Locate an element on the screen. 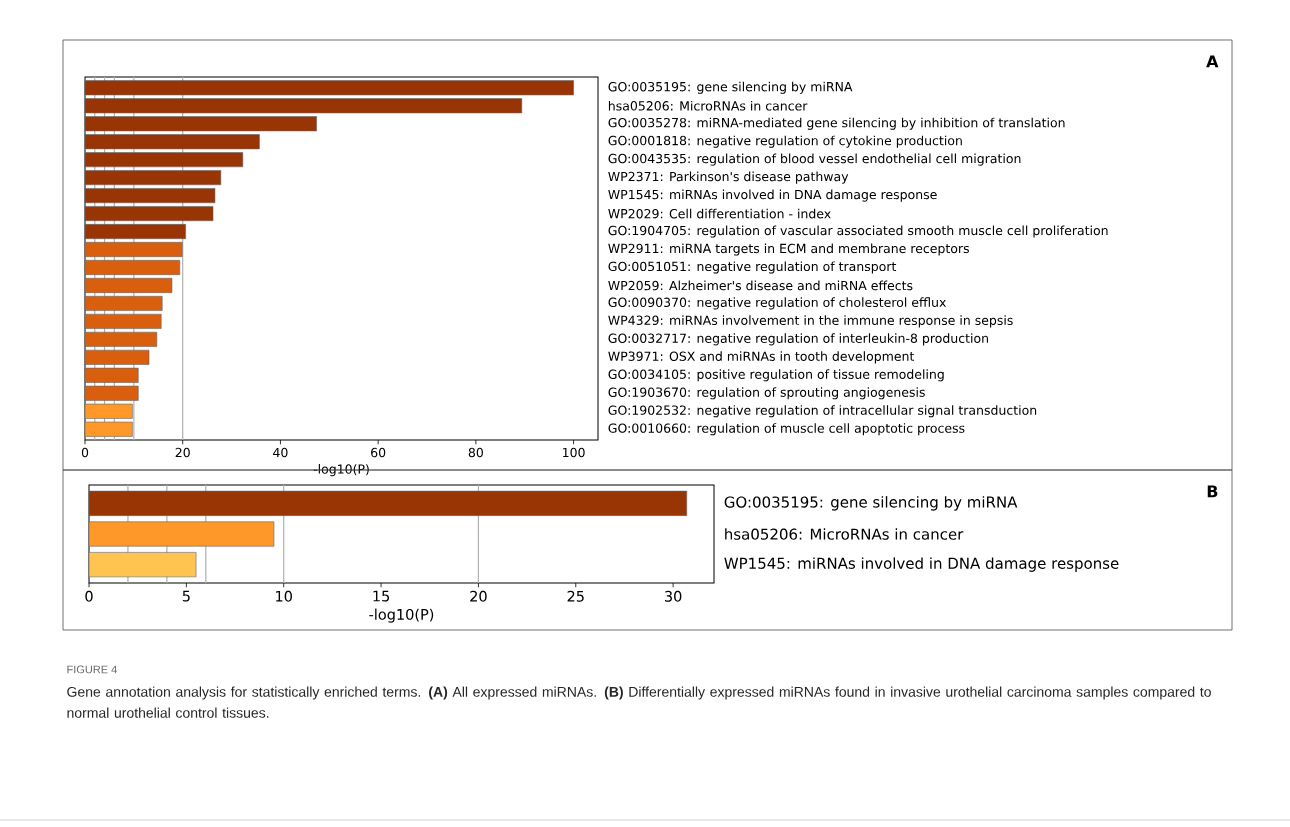  x-tick-label: 5 is located at coordinates (186, 596).